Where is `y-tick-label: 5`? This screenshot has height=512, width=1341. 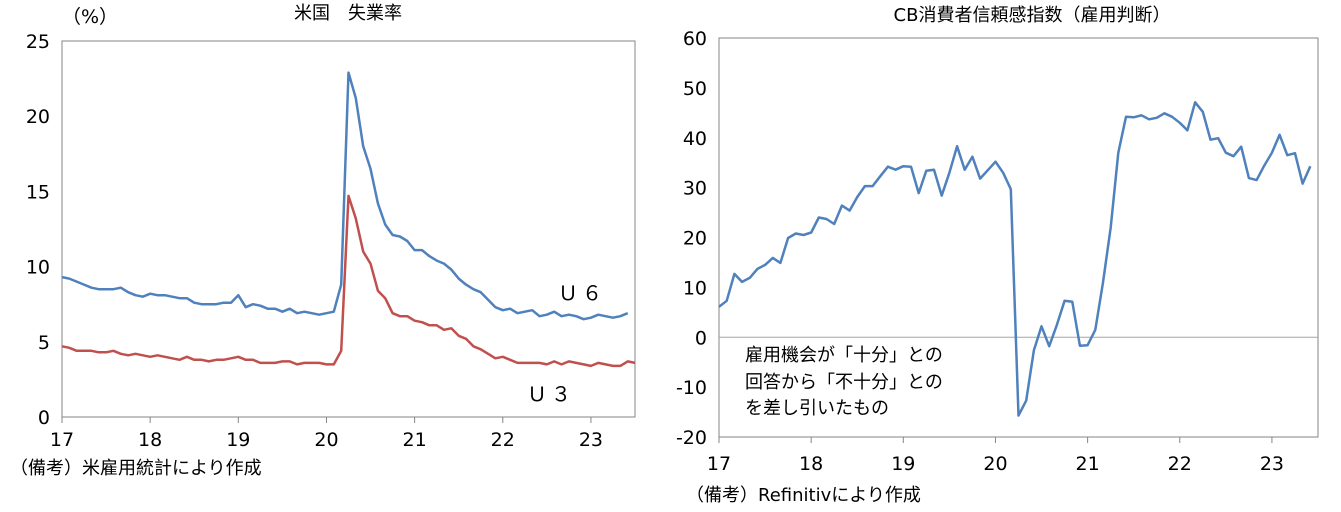
y-tick-label: 5 is located at coordinates (44, 343).